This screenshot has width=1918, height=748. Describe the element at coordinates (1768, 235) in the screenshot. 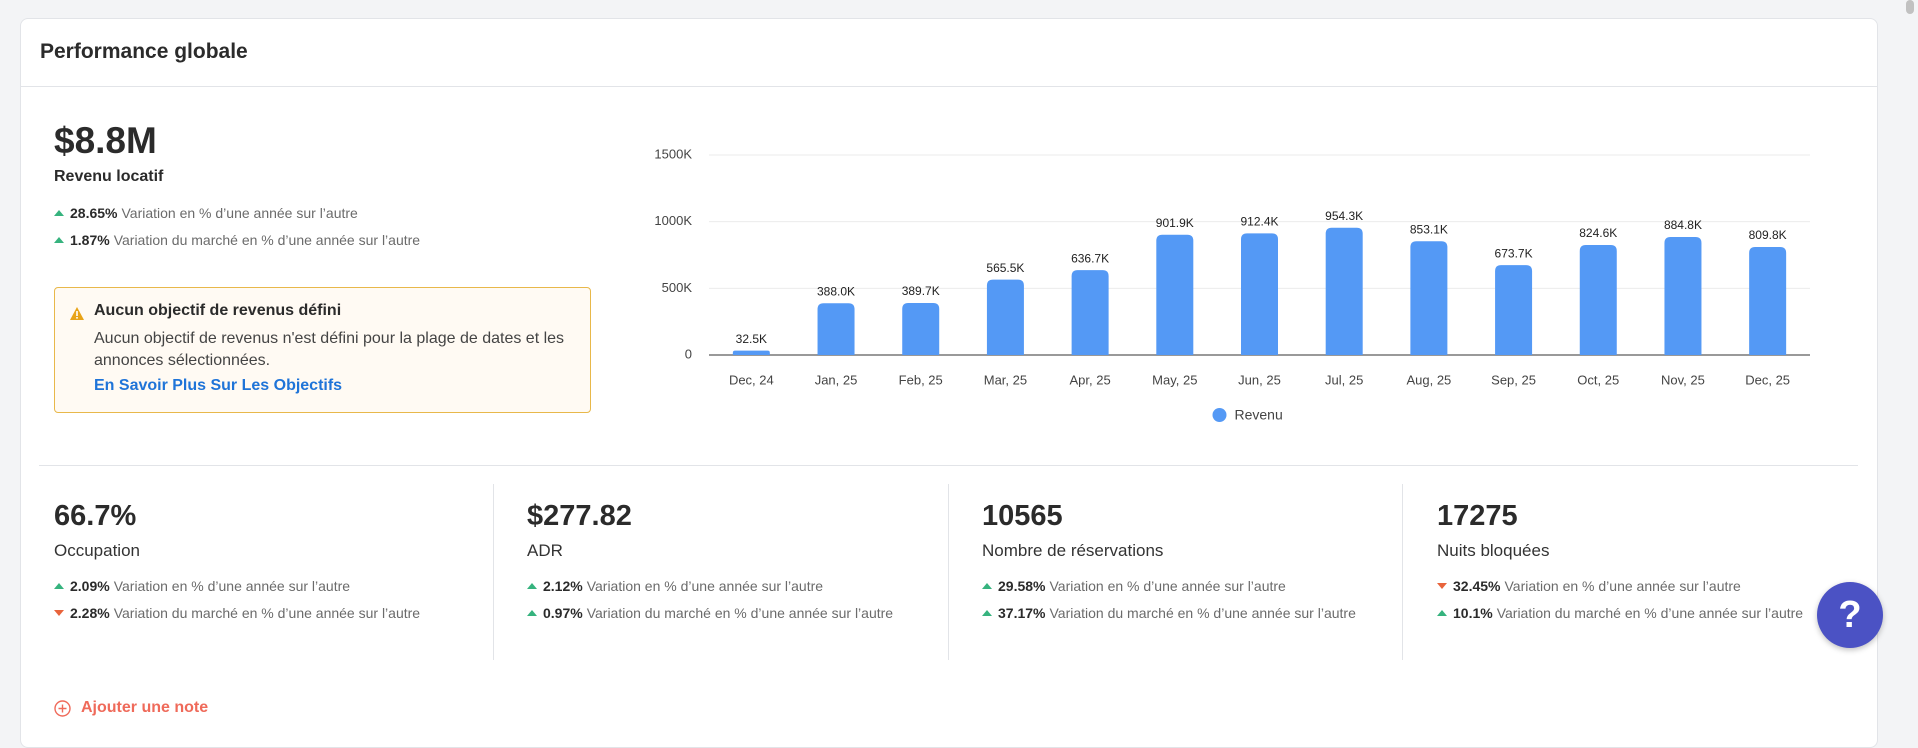

I see `value-label: 809.8K` at that location.